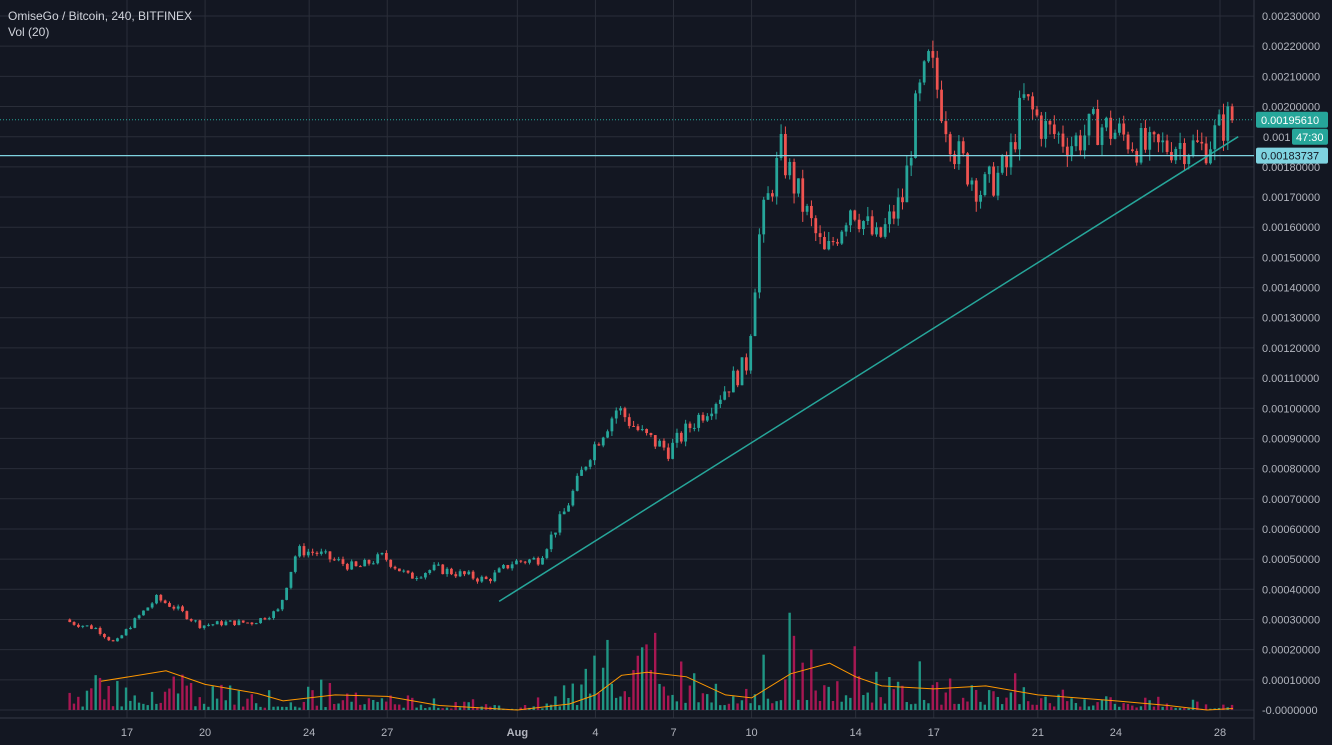  I want to click on symbol-title: OmiseGo / Bitcoin, 240, BITFINEX, so click(100, 16).